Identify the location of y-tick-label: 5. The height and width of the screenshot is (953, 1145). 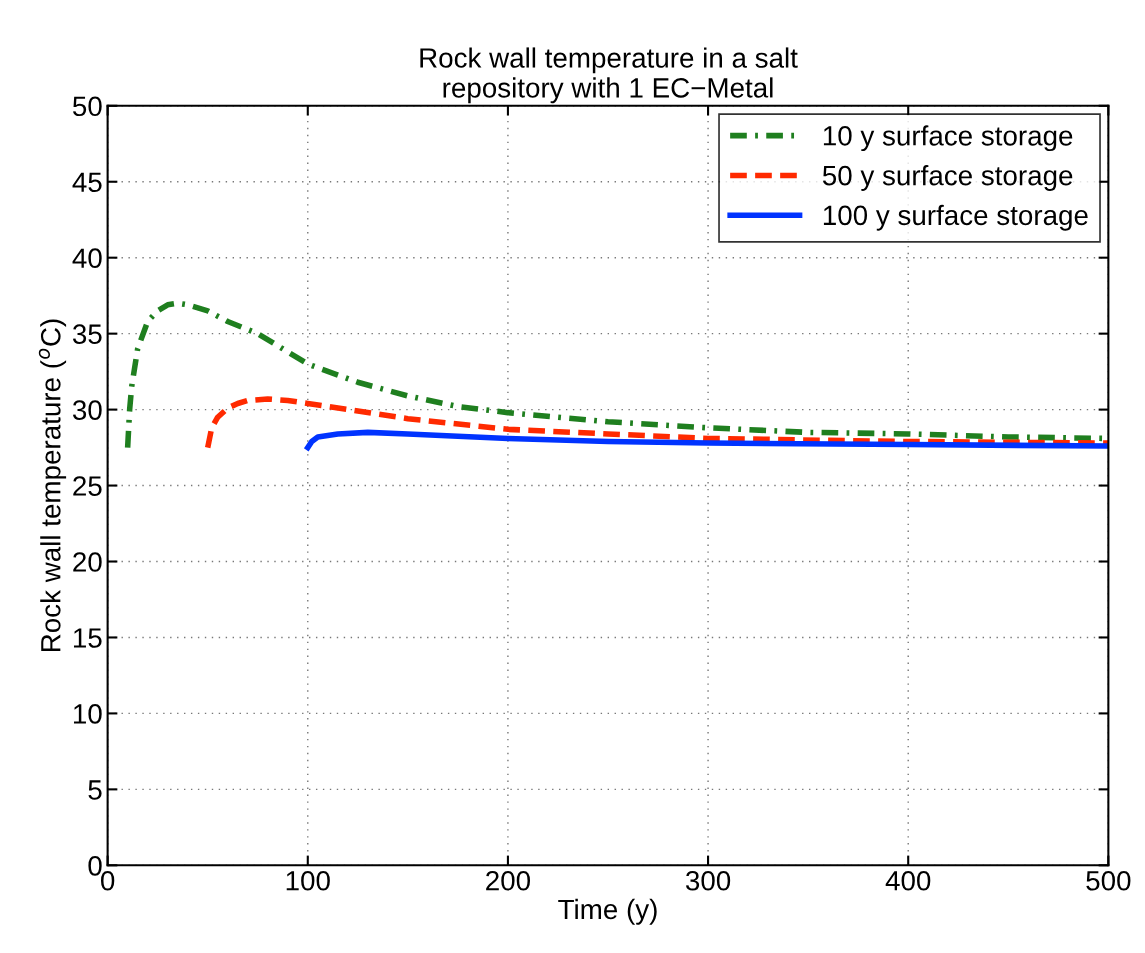
(95, 790).